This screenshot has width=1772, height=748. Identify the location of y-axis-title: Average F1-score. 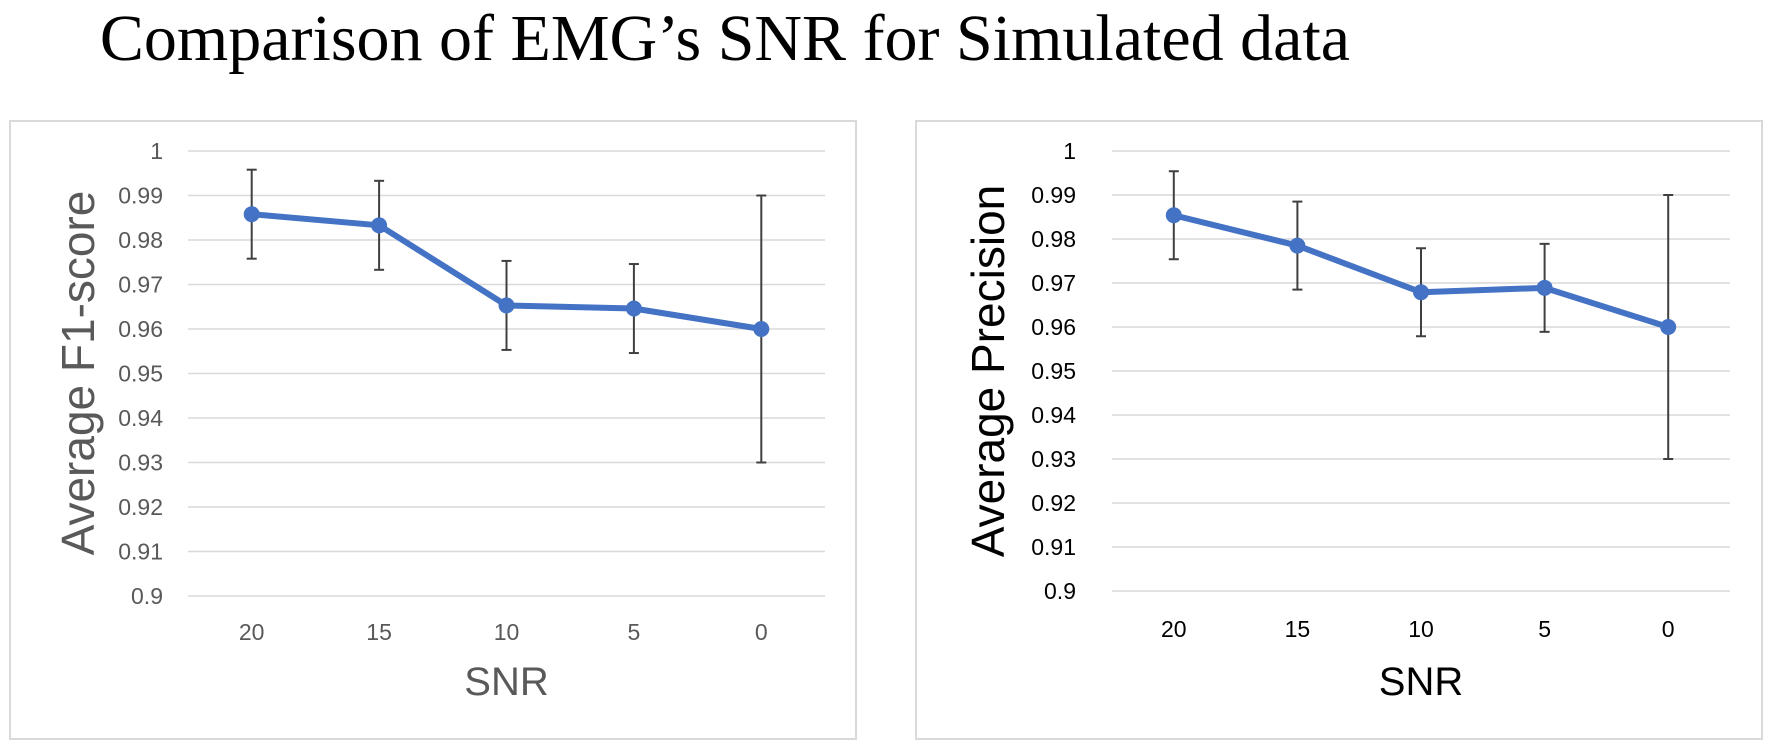
(78, 373).